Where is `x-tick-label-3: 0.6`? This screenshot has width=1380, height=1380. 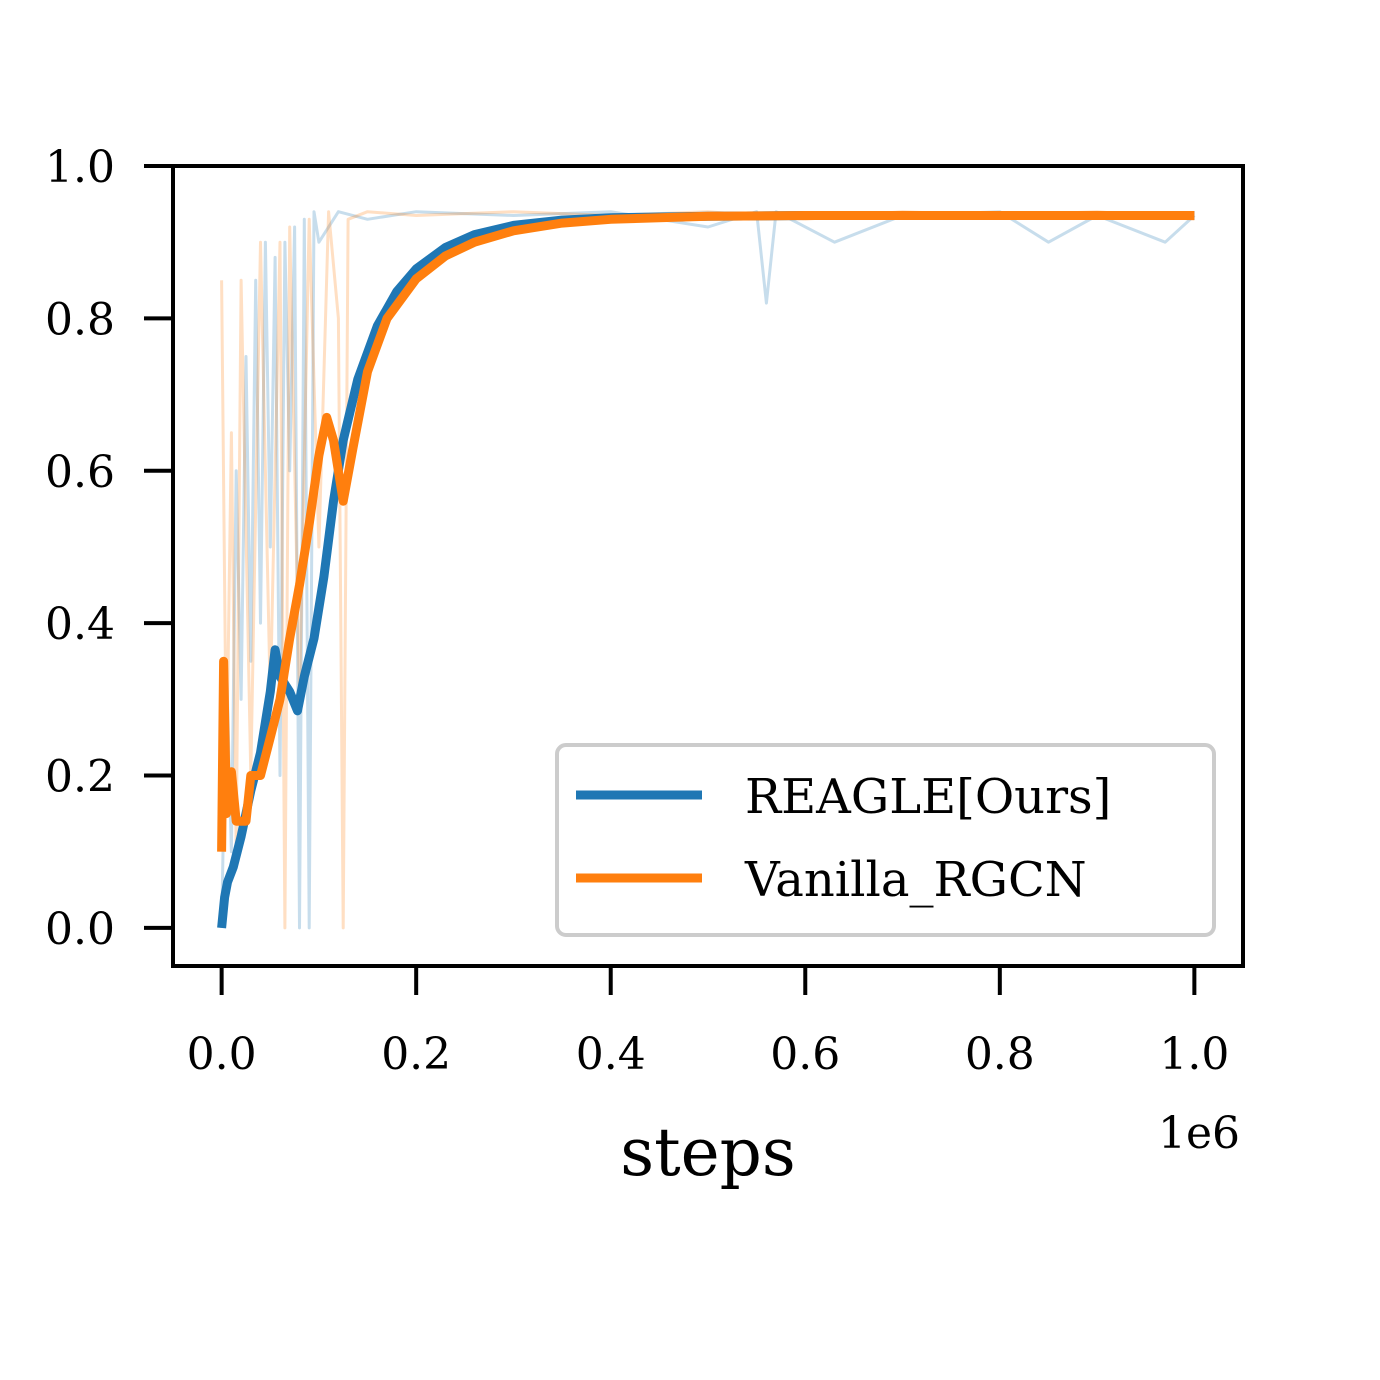
x-tick-label-3: 0.6 is located at coordinates (805, 1054).